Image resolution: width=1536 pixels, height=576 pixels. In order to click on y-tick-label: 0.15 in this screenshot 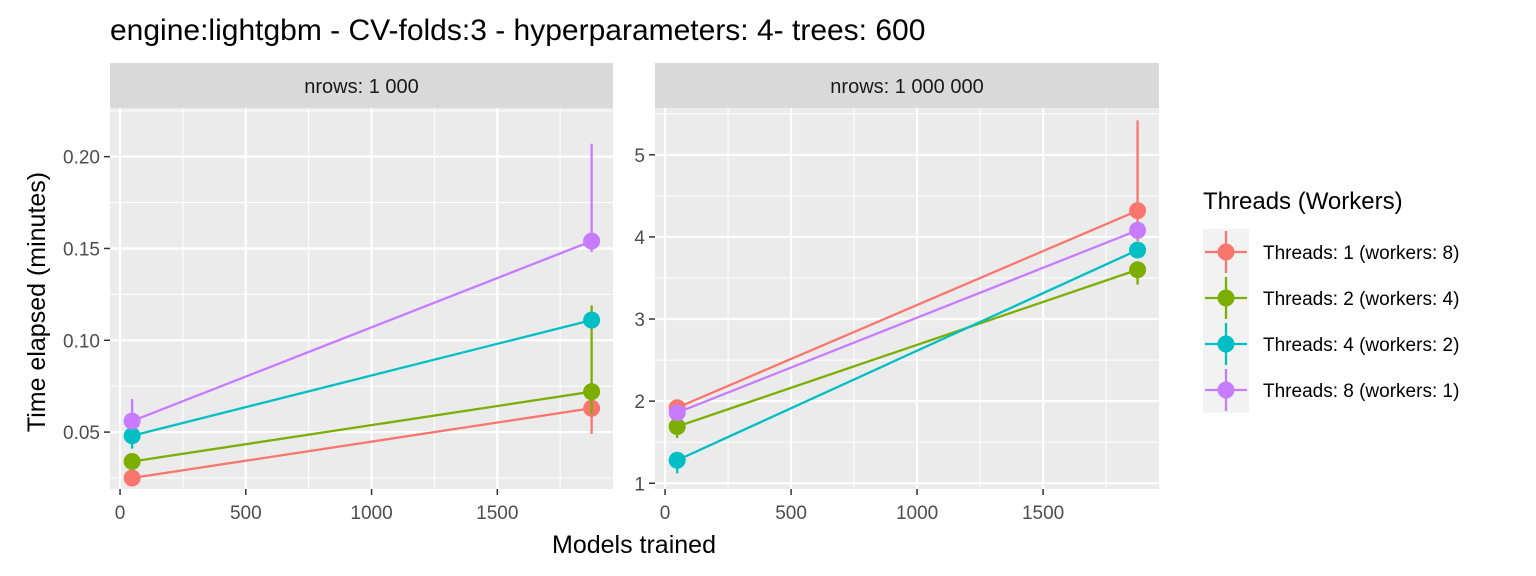, I will do `click(81, 249)`.